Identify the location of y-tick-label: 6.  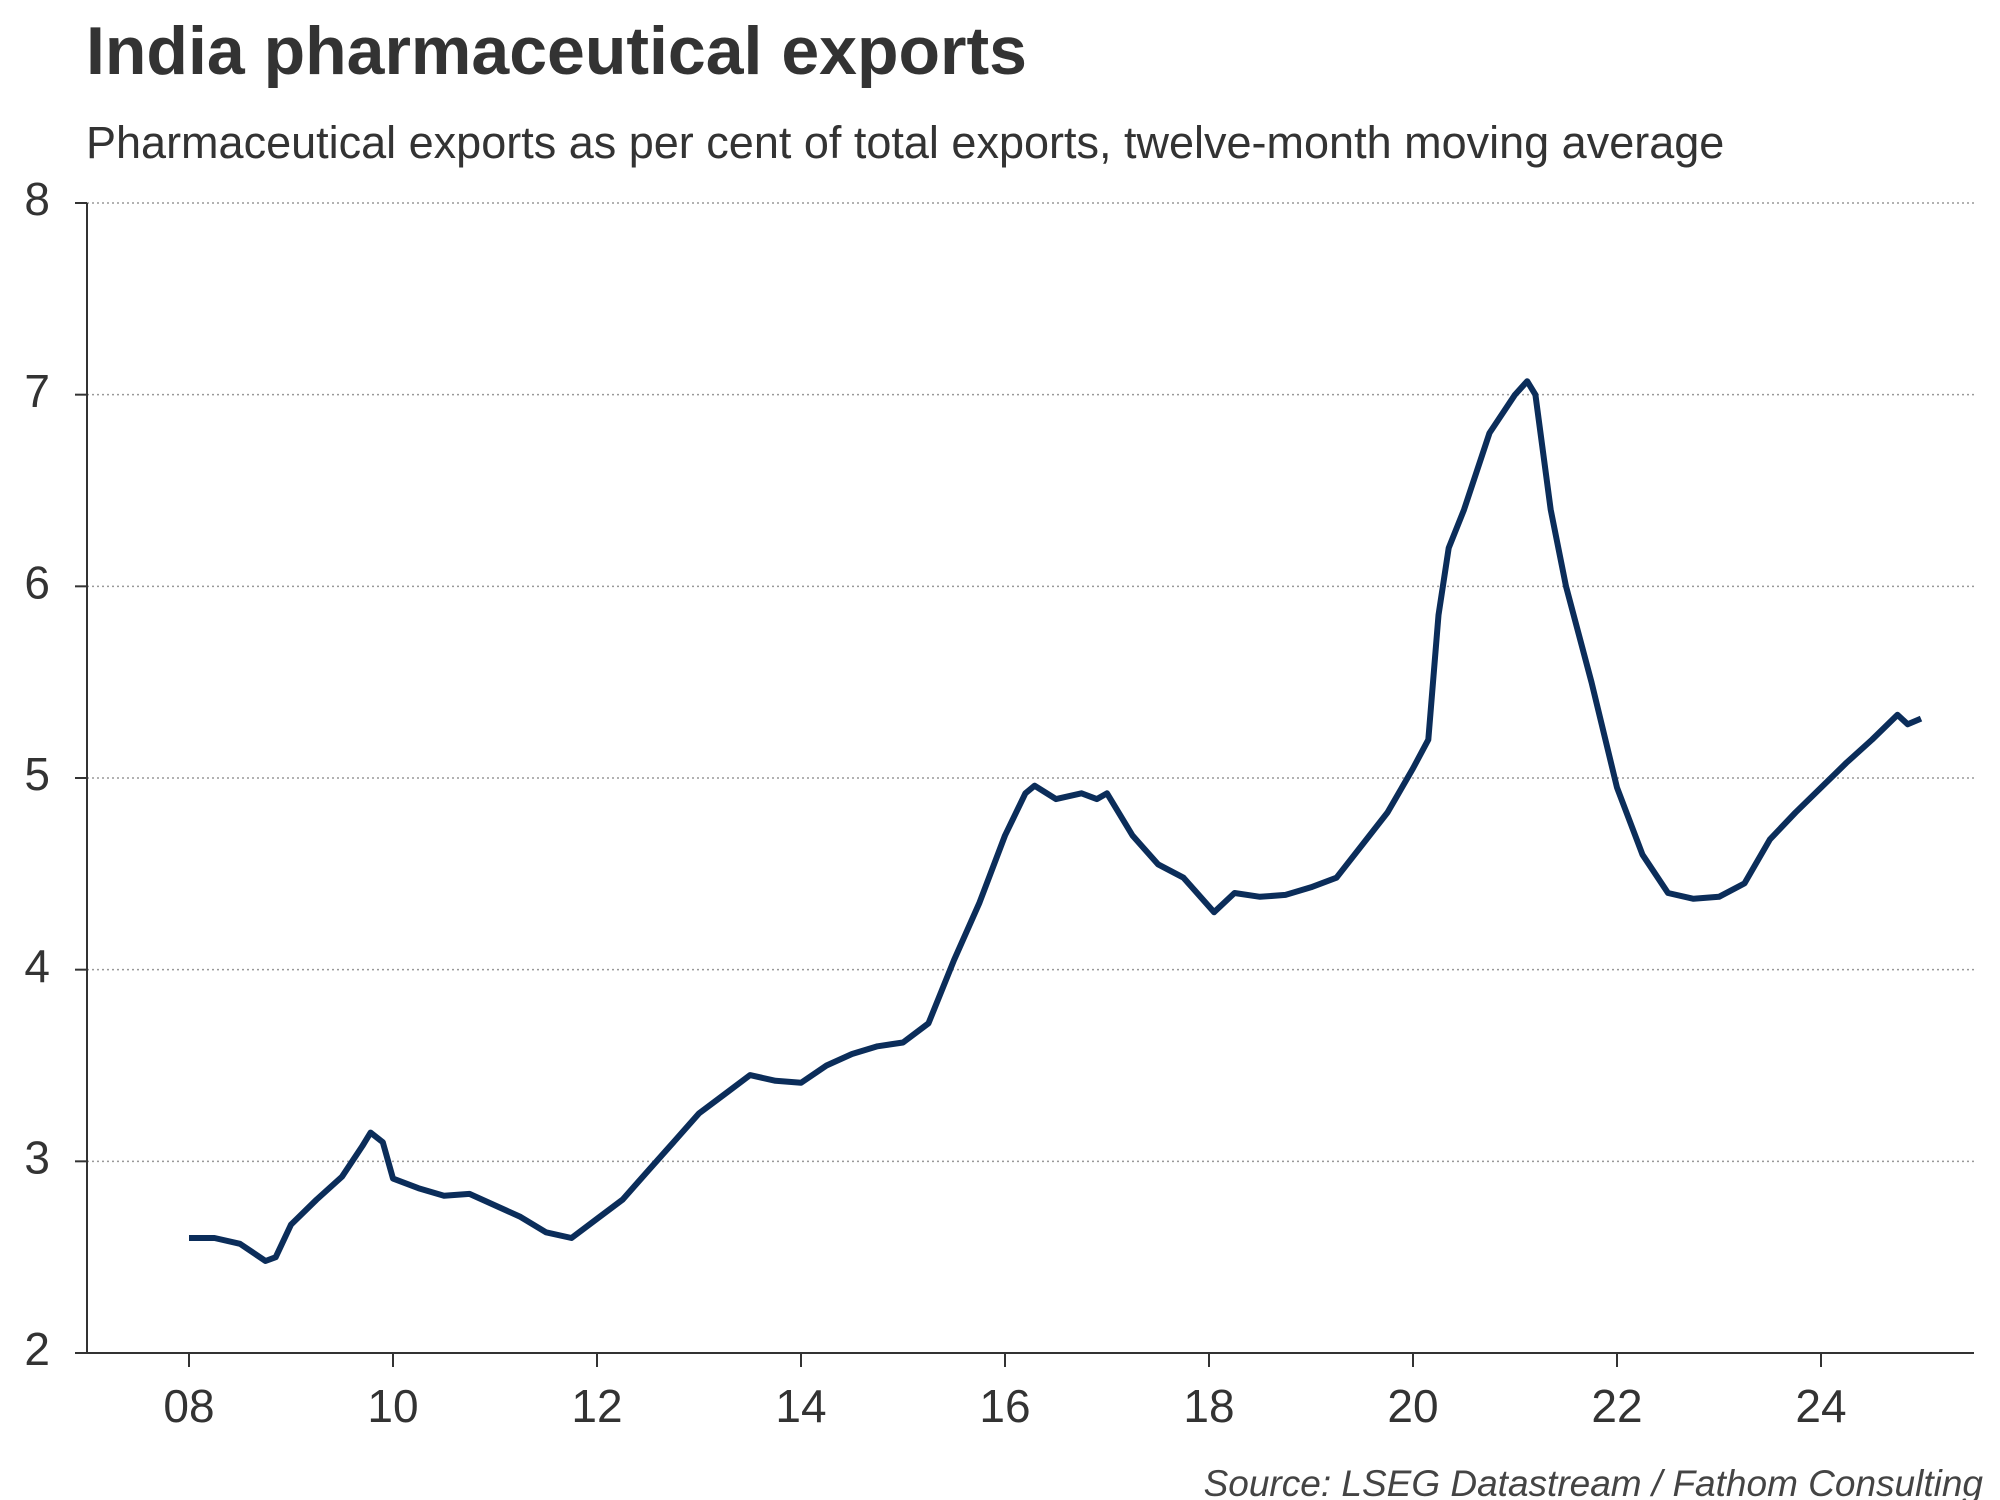
(37, 582).